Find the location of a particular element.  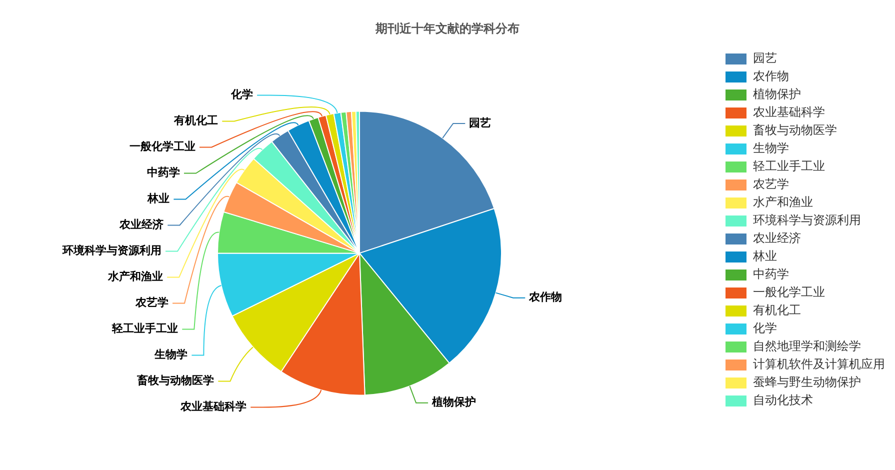

slice-label: 农业基础科学 is located at coordinates (213, 407).